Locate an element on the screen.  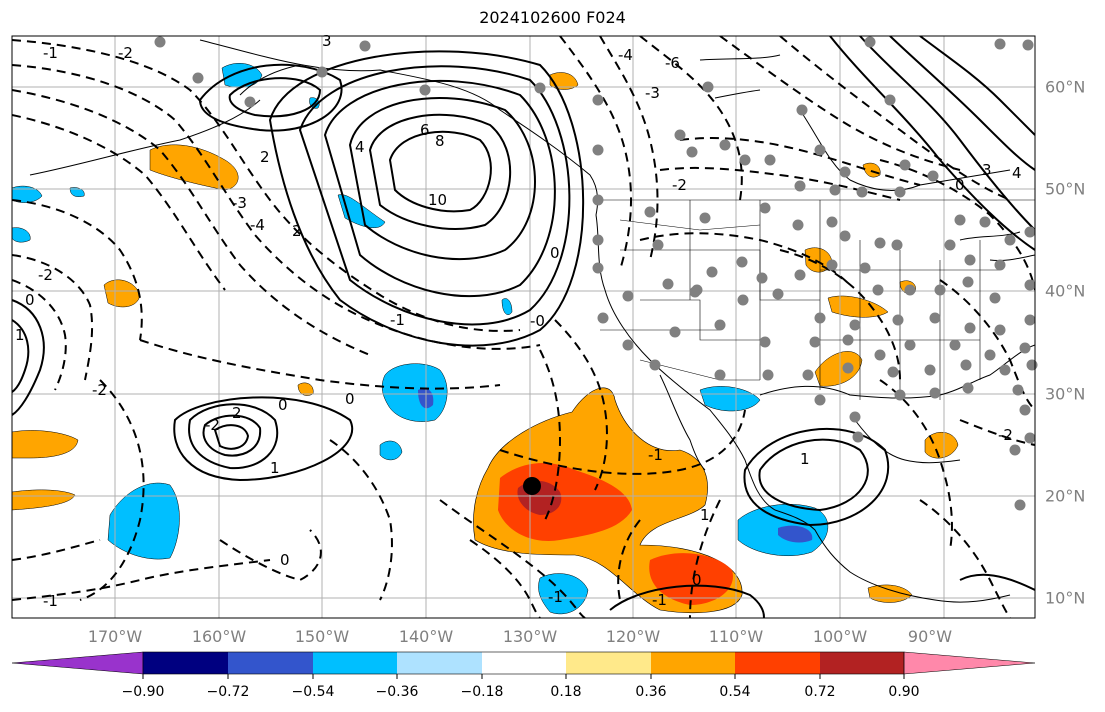
longitude-label: 120°W is located at coordinates (633, 636).